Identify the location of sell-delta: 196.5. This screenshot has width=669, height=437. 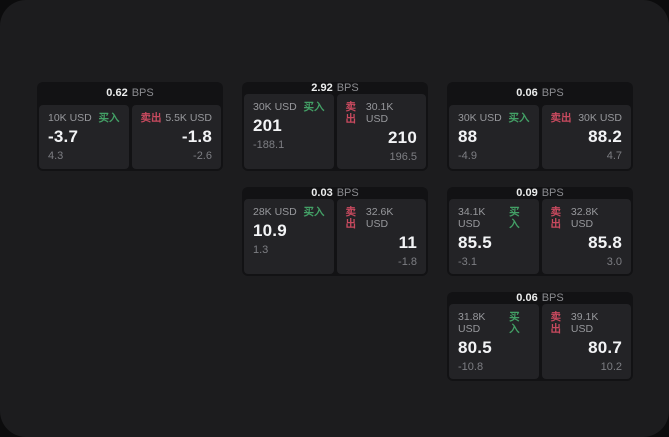
(403, 157).